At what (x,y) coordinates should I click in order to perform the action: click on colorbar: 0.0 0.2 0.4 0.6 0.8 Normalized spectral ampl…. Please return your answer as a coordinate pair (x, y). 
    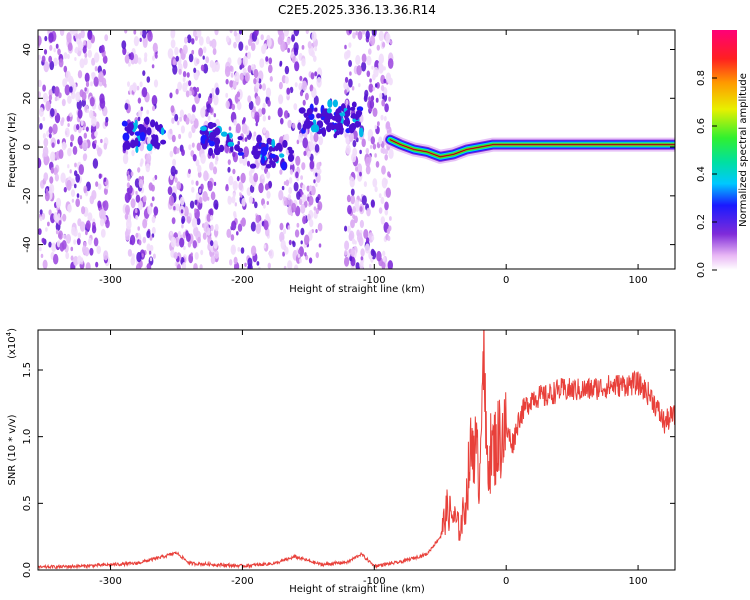
    Looking at the image, I should click on (722, 154).